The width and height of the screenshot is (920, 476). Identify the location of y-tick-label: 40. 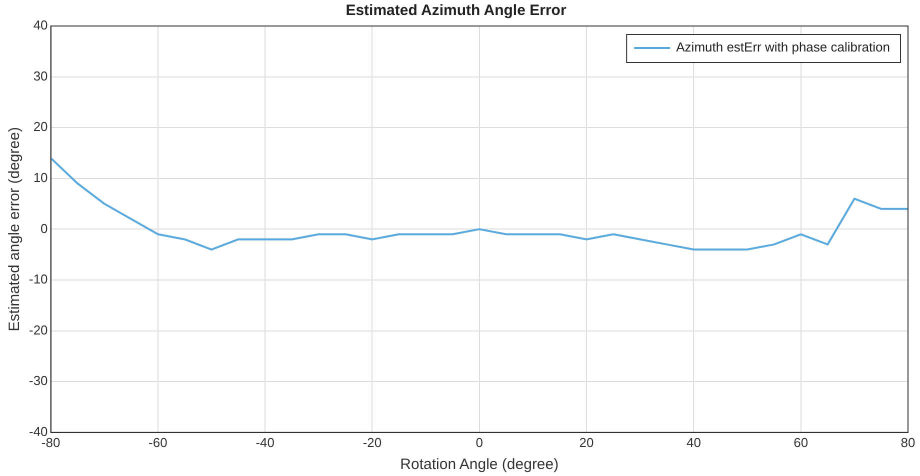
(40, 25).